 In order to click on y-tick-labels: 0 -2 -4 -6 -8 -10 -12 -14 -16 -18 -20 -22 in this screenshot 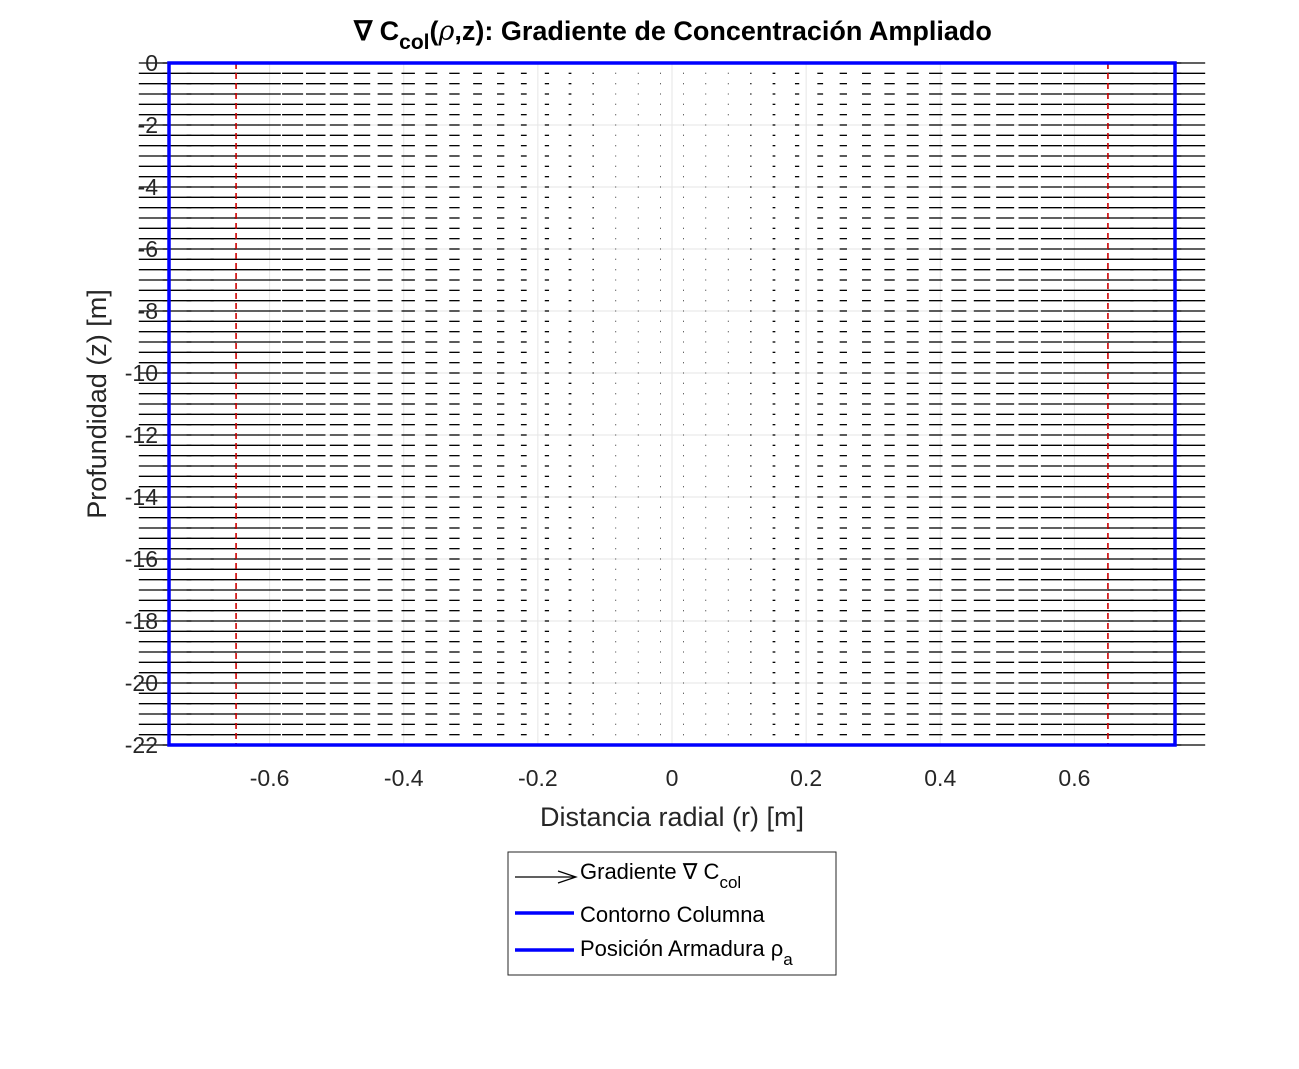, I will do `click(141, 404)`.